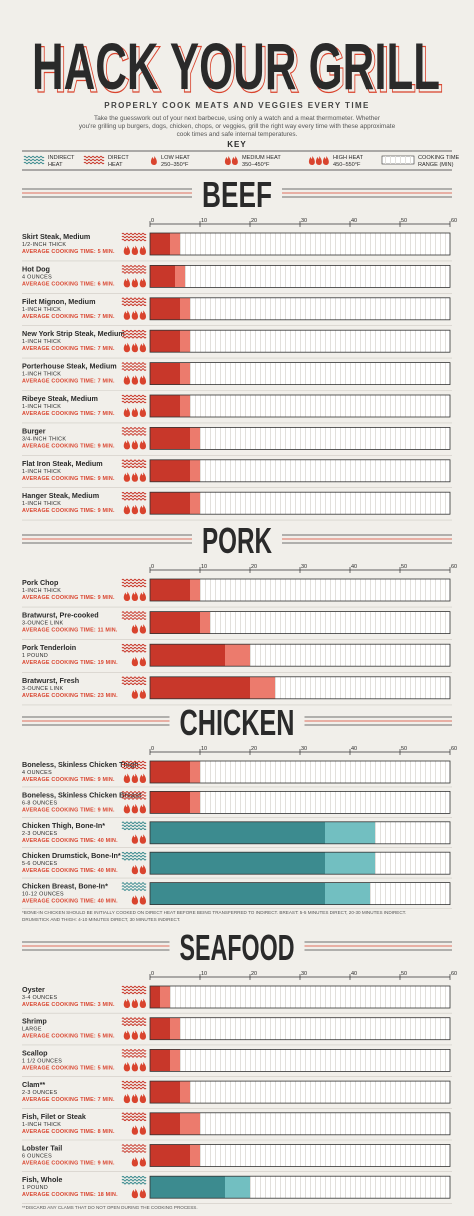 The width and height of the screenshot is (474, 1216). Describe the element at coordinates (175, 158) in the screenshot. I see `key-label: LOW HEAT` at that location.